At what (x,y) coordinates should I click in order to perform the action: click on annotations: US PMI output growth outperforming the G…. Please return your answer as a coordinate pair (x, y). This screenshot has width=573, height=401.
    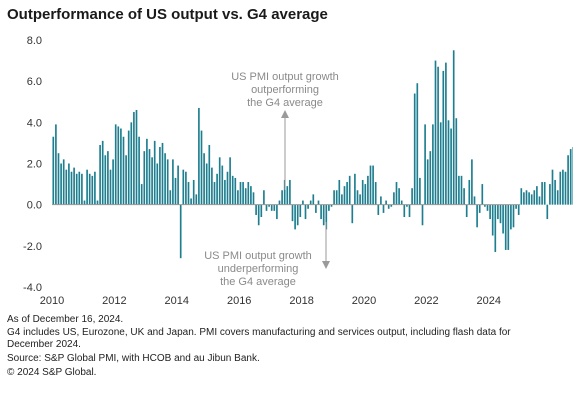
    Looking at the image, I should click on (271, 179).